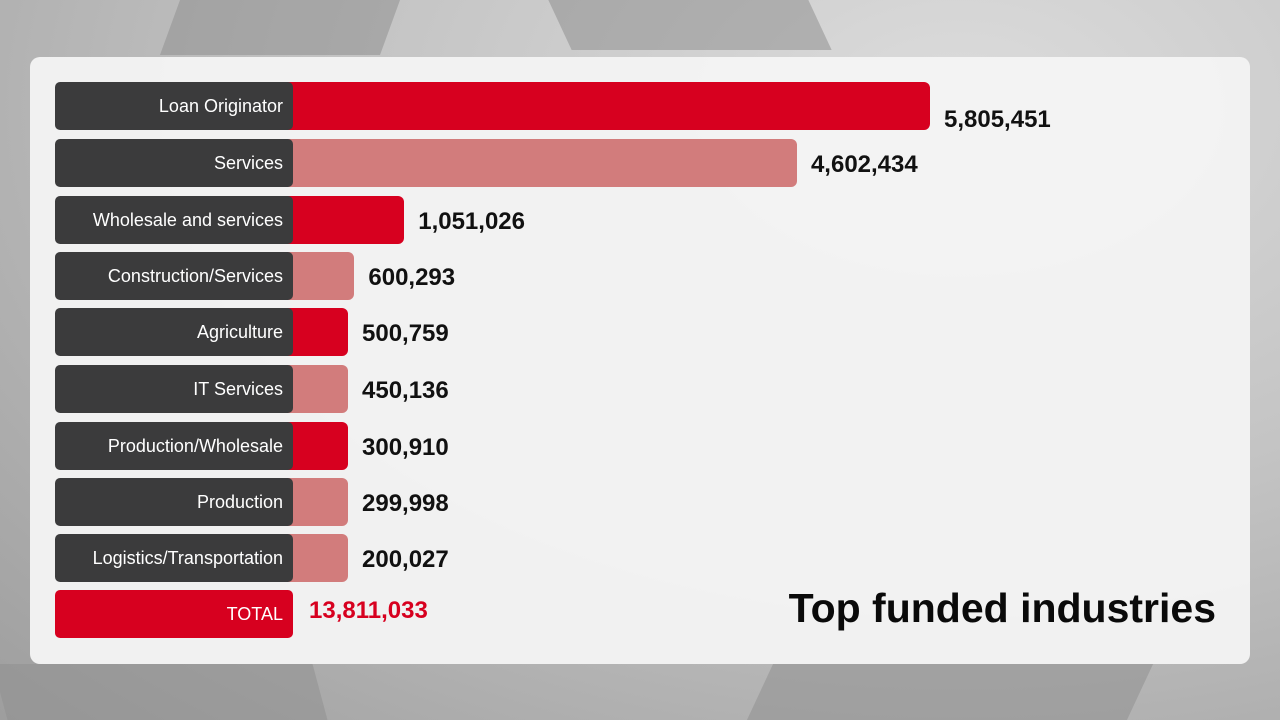 This screenshot has width=1280, height=720. Describe the element at coordinates (174, 502) in the screenshot. I see `bar-category-label: Production` at that location.